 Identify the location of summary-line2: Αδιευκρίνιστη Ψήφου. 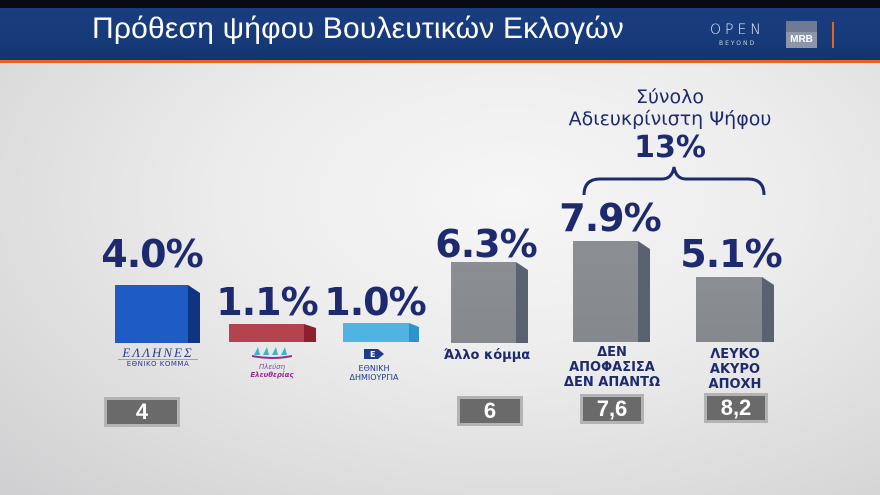
(670, 119).